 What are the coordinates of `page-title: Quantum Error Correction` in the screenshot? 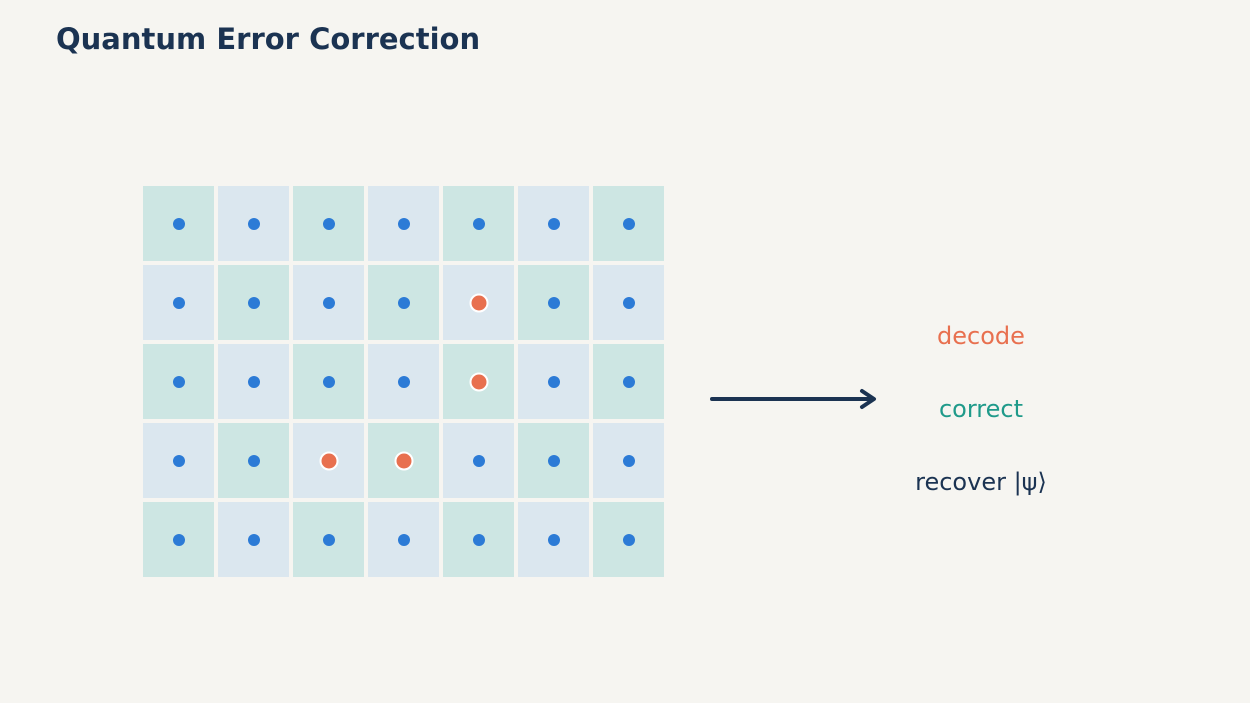 It's located at (268, 39).